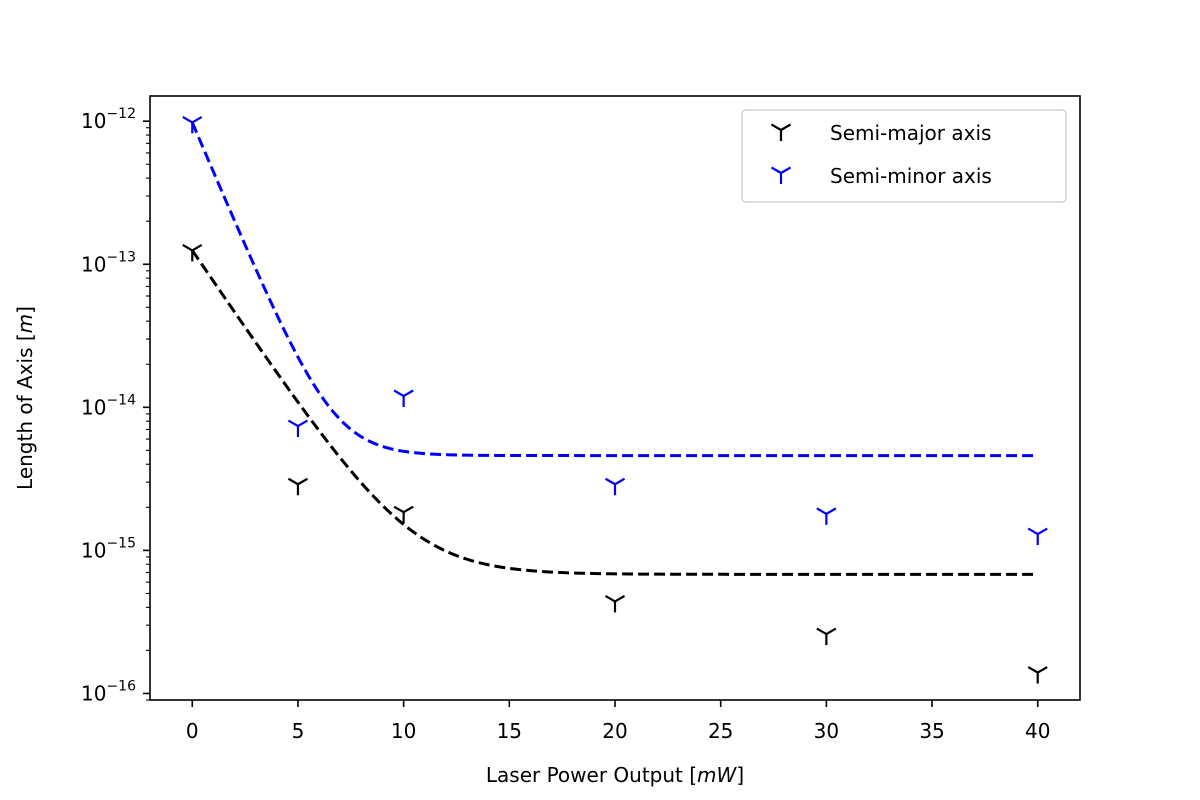  I want to click on y-minor-ticks, so click(148, 414).